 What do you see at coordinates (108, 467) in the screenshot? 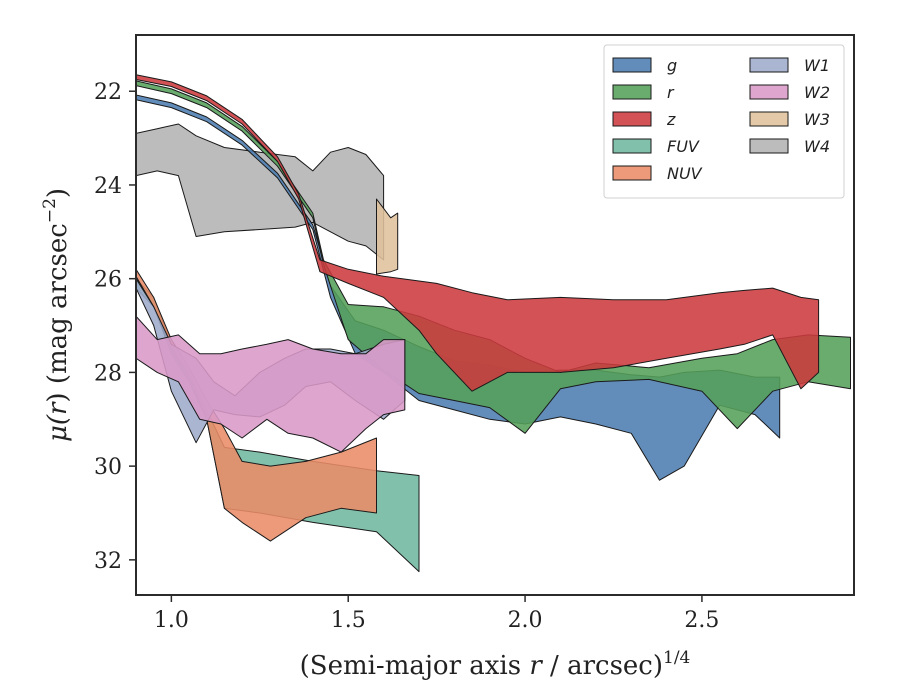
I see `y-tick-label: 30` at bounding box center [108, 467].